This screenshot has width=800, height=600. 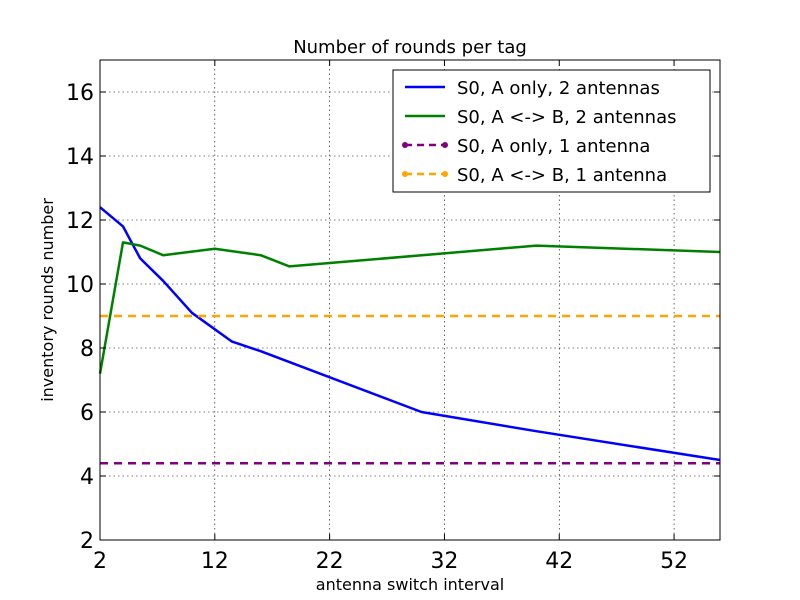 I want to click on y-tick-label: 2, so click(x=87, y=541).